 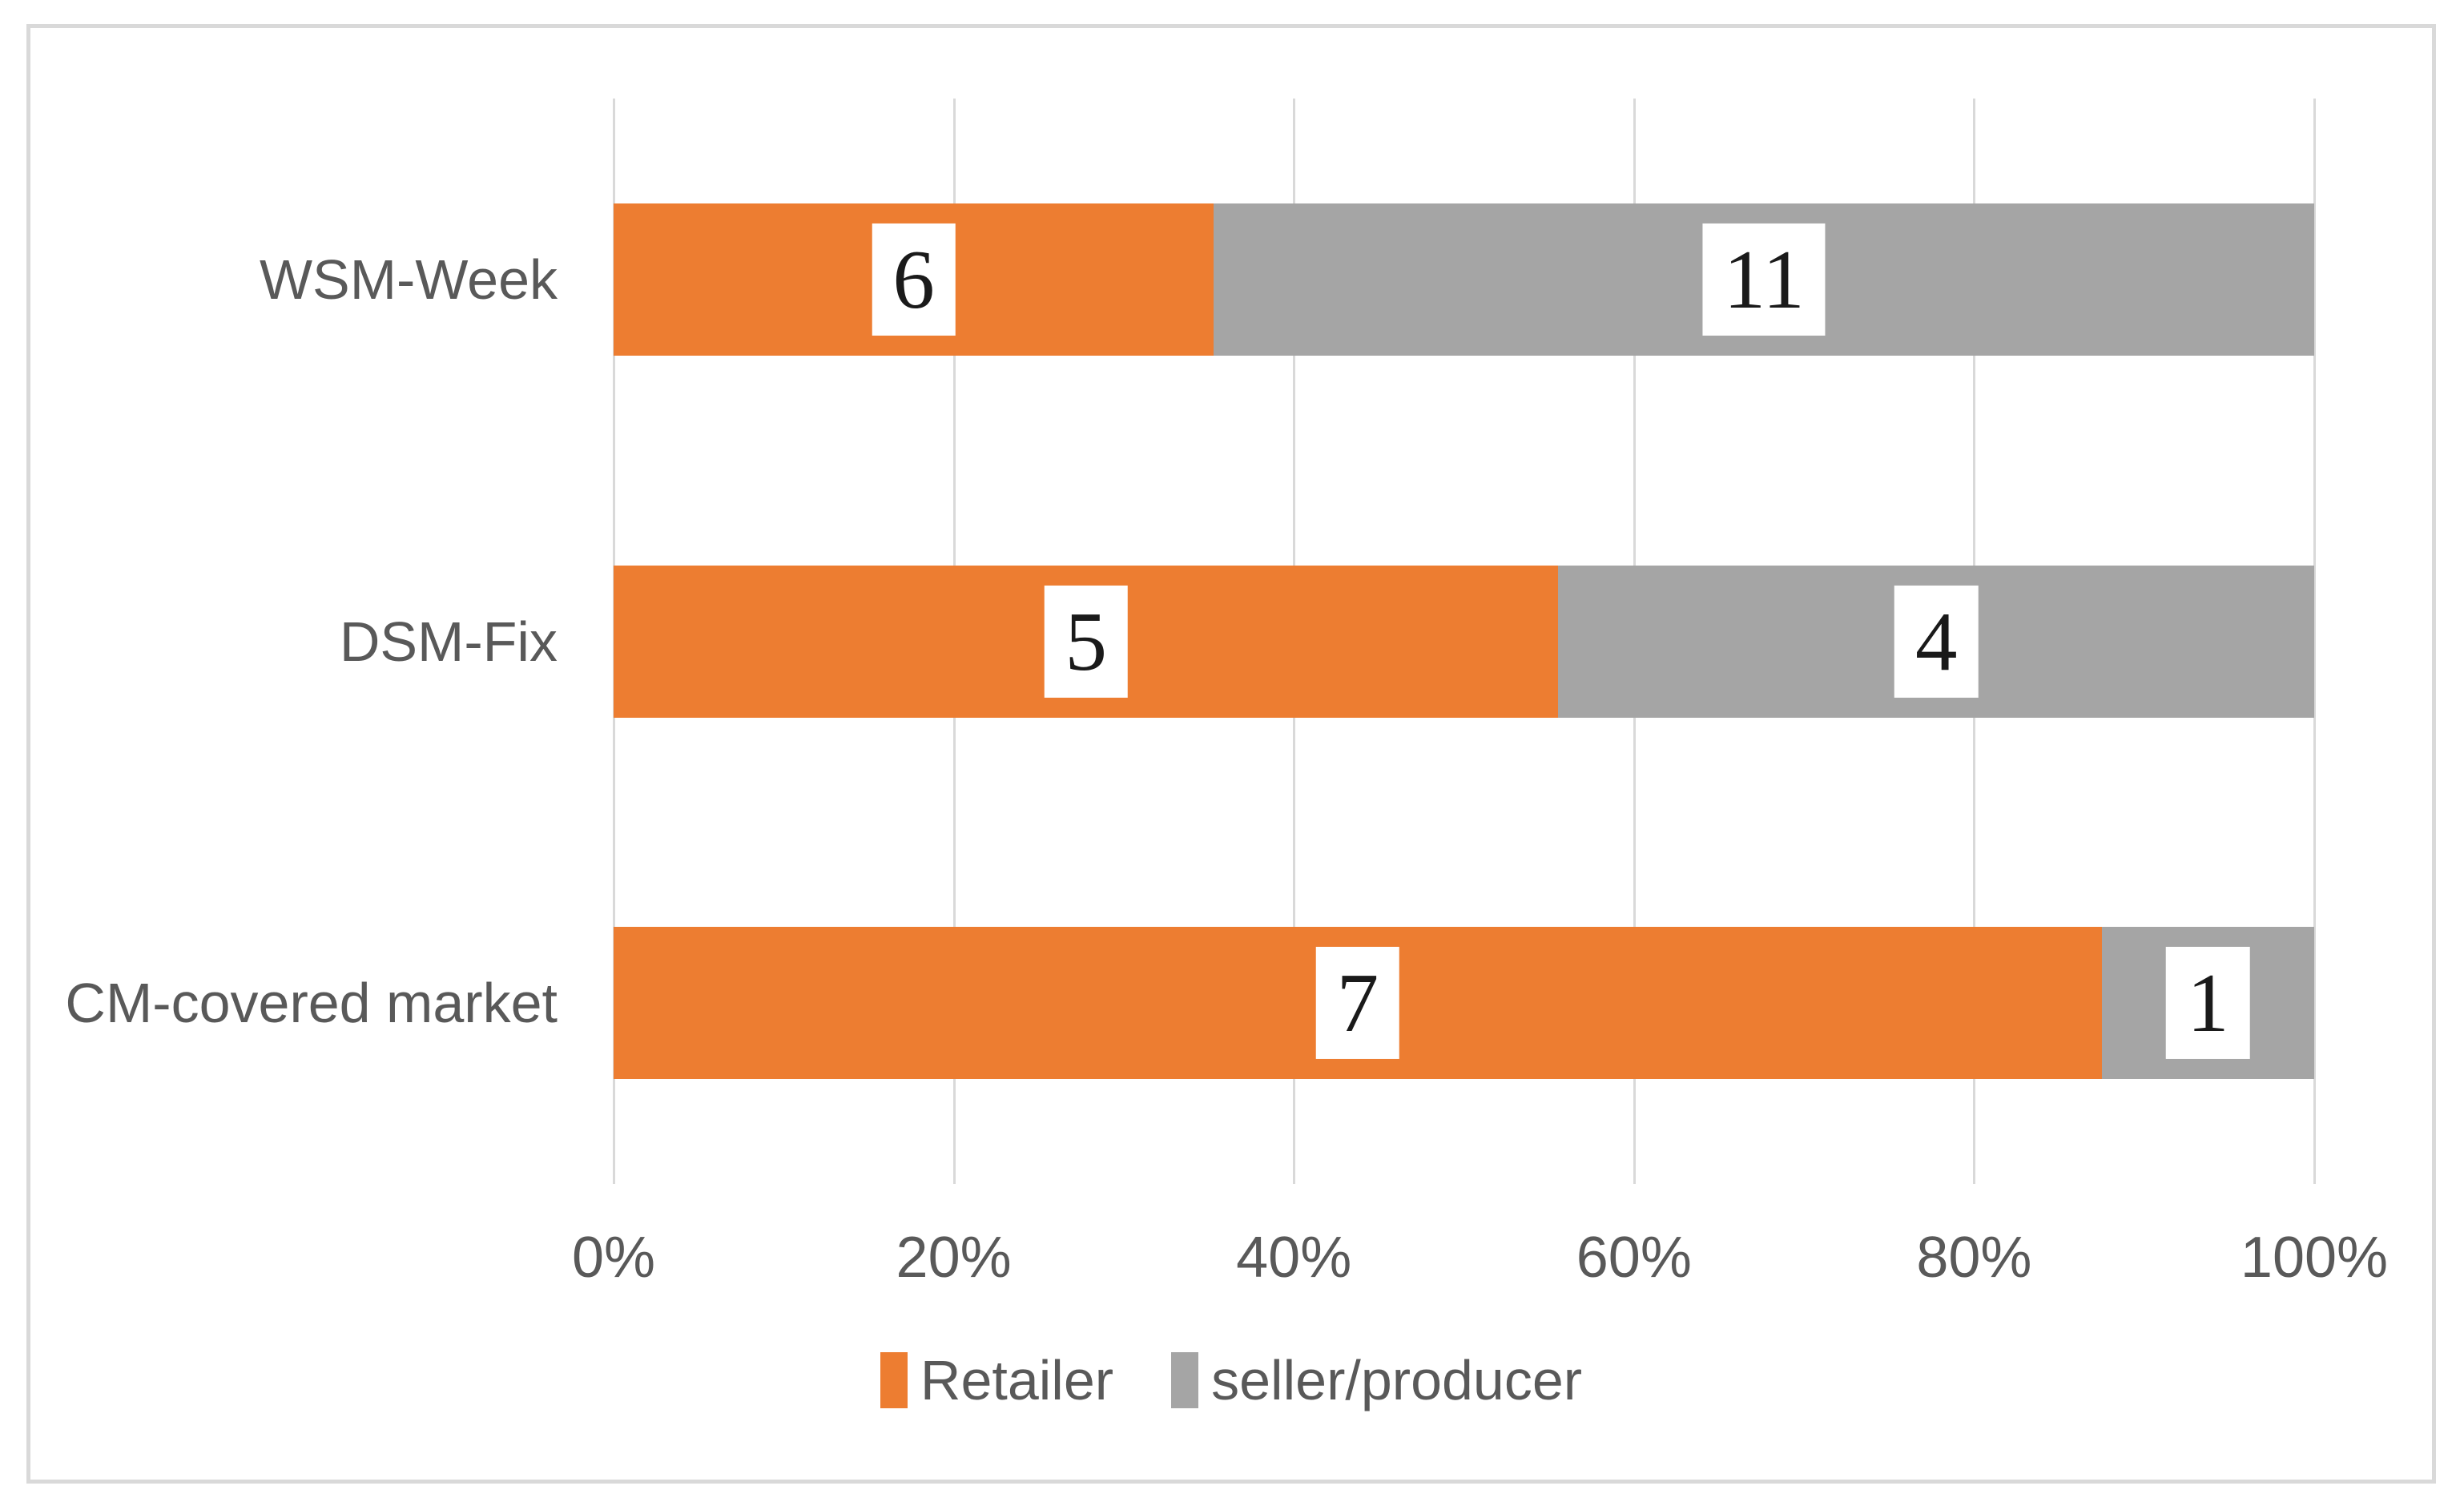 I want to click on legend: Retailer seller/producer, so click(x=1231, y=1380).